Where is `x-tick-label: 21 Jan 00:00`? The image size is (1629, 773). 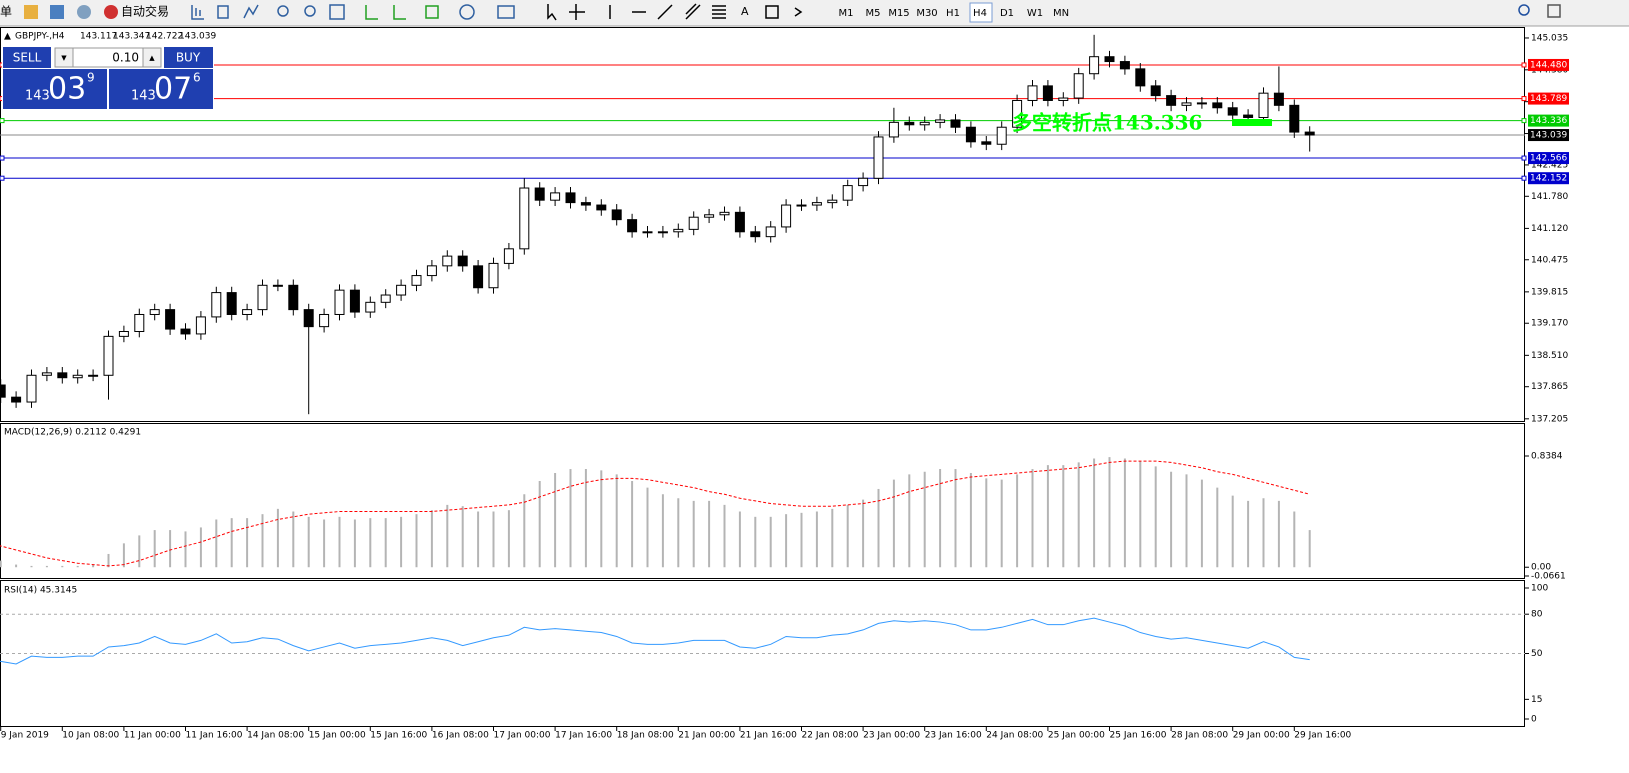
x-tick-label: 21 Jan 00:00 is located at coordinates (706, 736).